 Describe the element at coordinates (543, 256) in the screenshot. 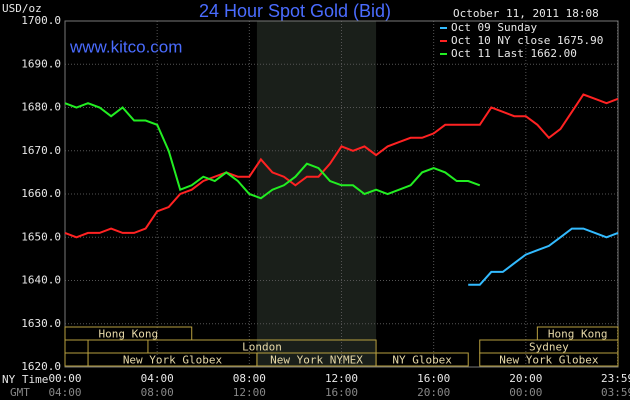

I see `series-line` at that location.